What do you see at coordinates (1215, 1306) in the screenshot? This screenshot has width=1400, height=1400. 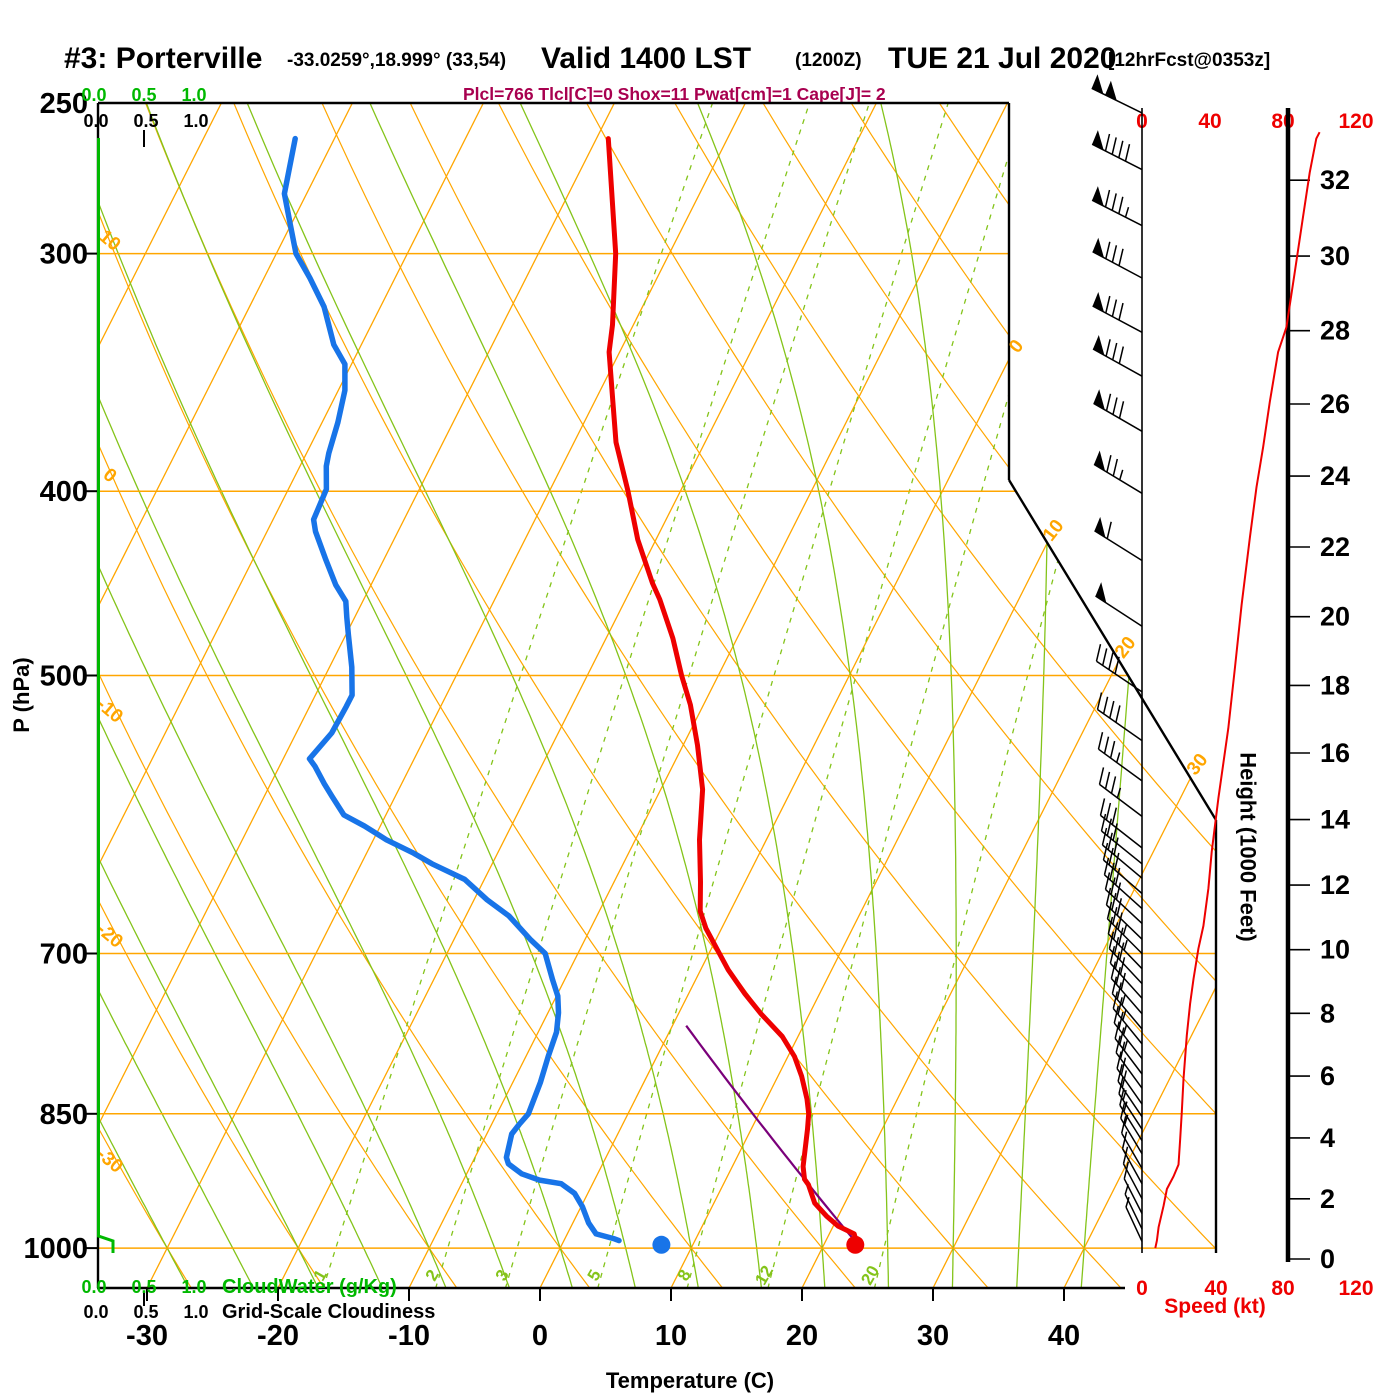 I see `speed-axis-label: Speed (kt)` at bounding box center [1215, 1306].